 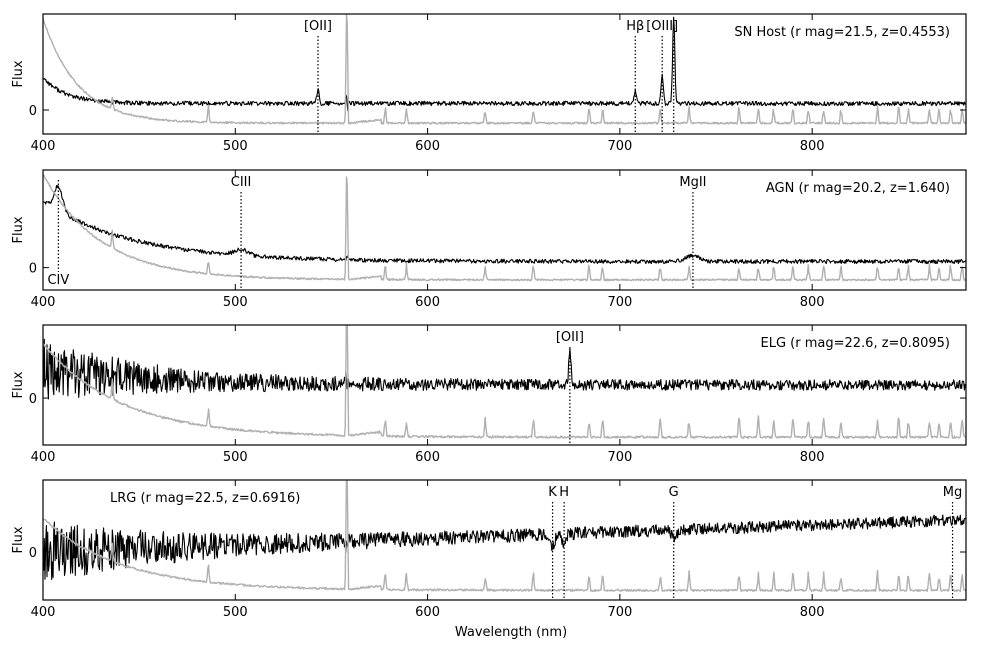 I want to click on x-axis-label: Wavelength (nm), so click(x=511, y=632).